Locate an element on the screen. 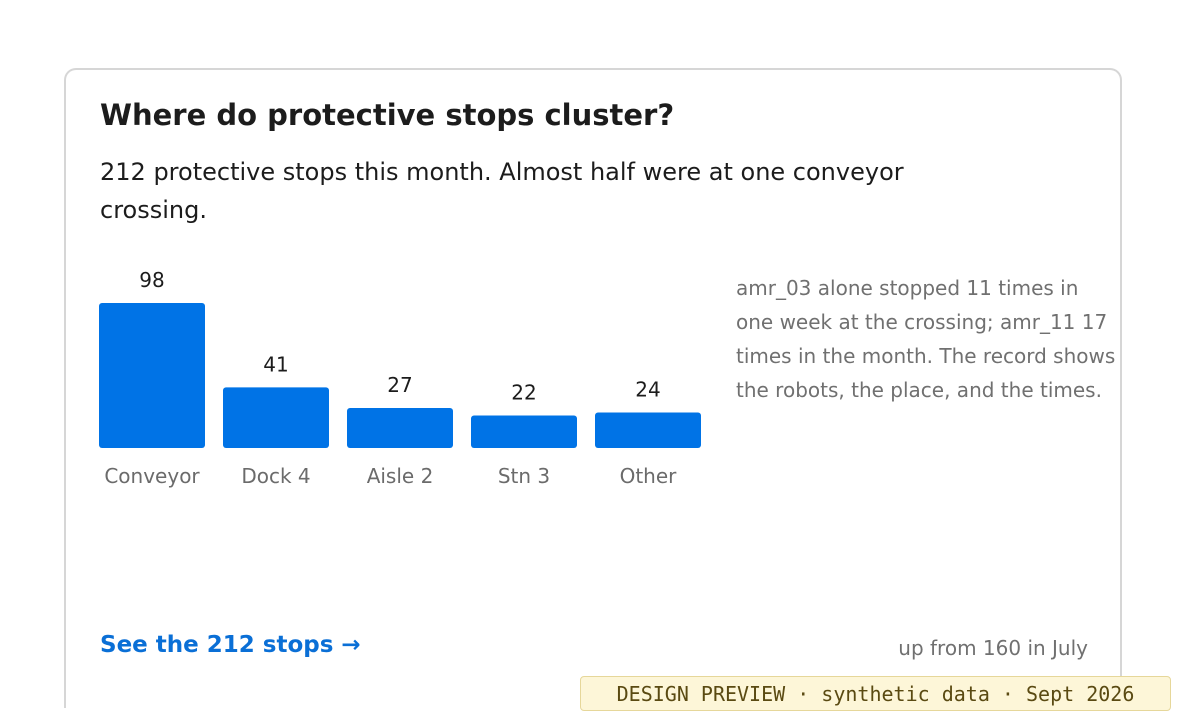 The image size is (1188, 724). bar-value-label: 24 is located at coordinates (647, 389).